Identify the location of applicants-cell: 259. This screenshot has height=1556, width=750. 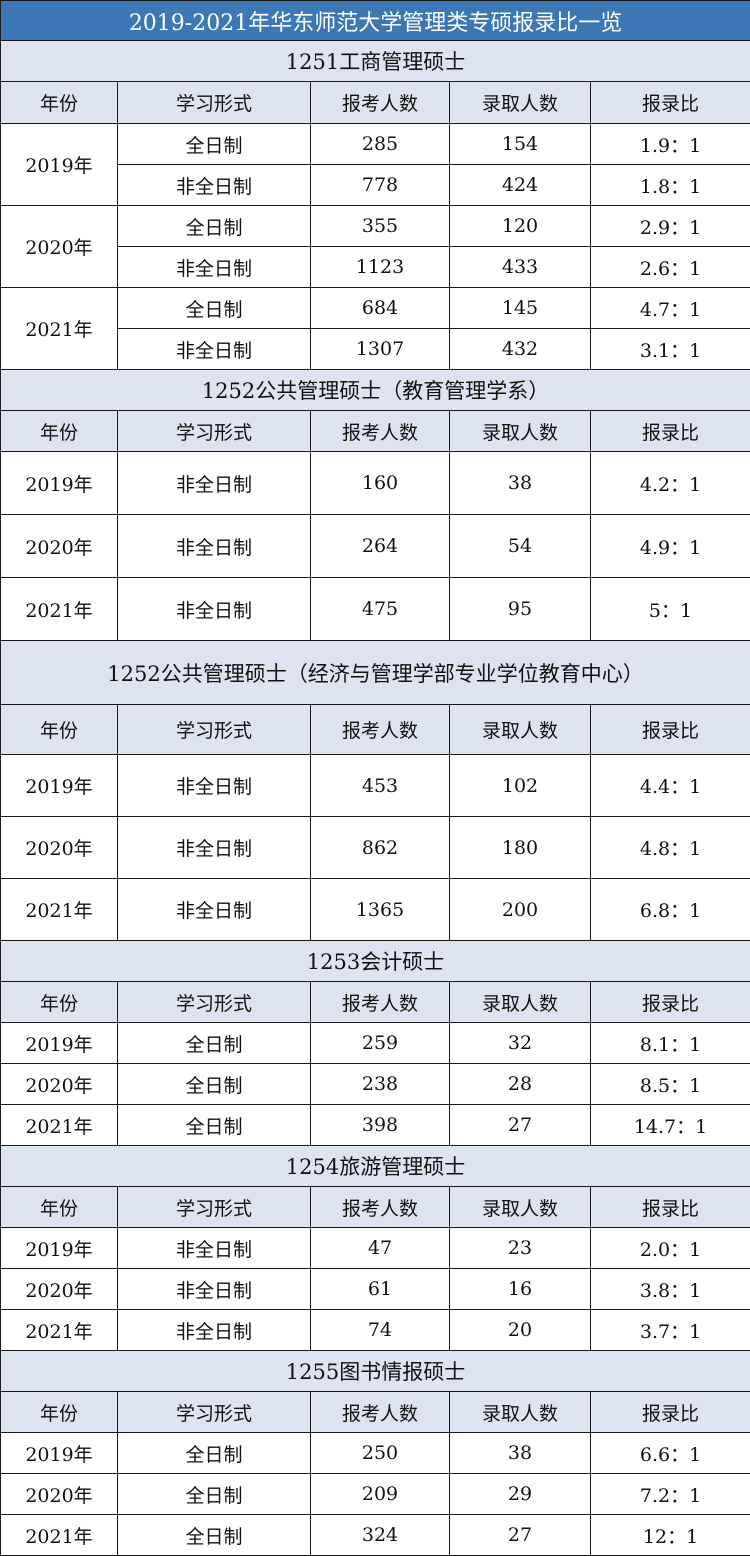
(380, 1043).